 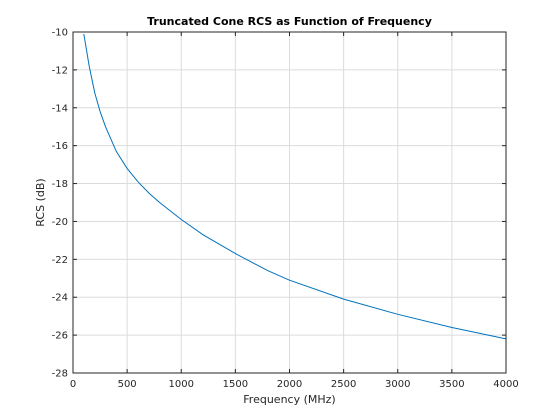 What do you see at coordinates (60, 184) in the screenshot?
I see `y-tick-label: -18` at bounding box center [60, 184].